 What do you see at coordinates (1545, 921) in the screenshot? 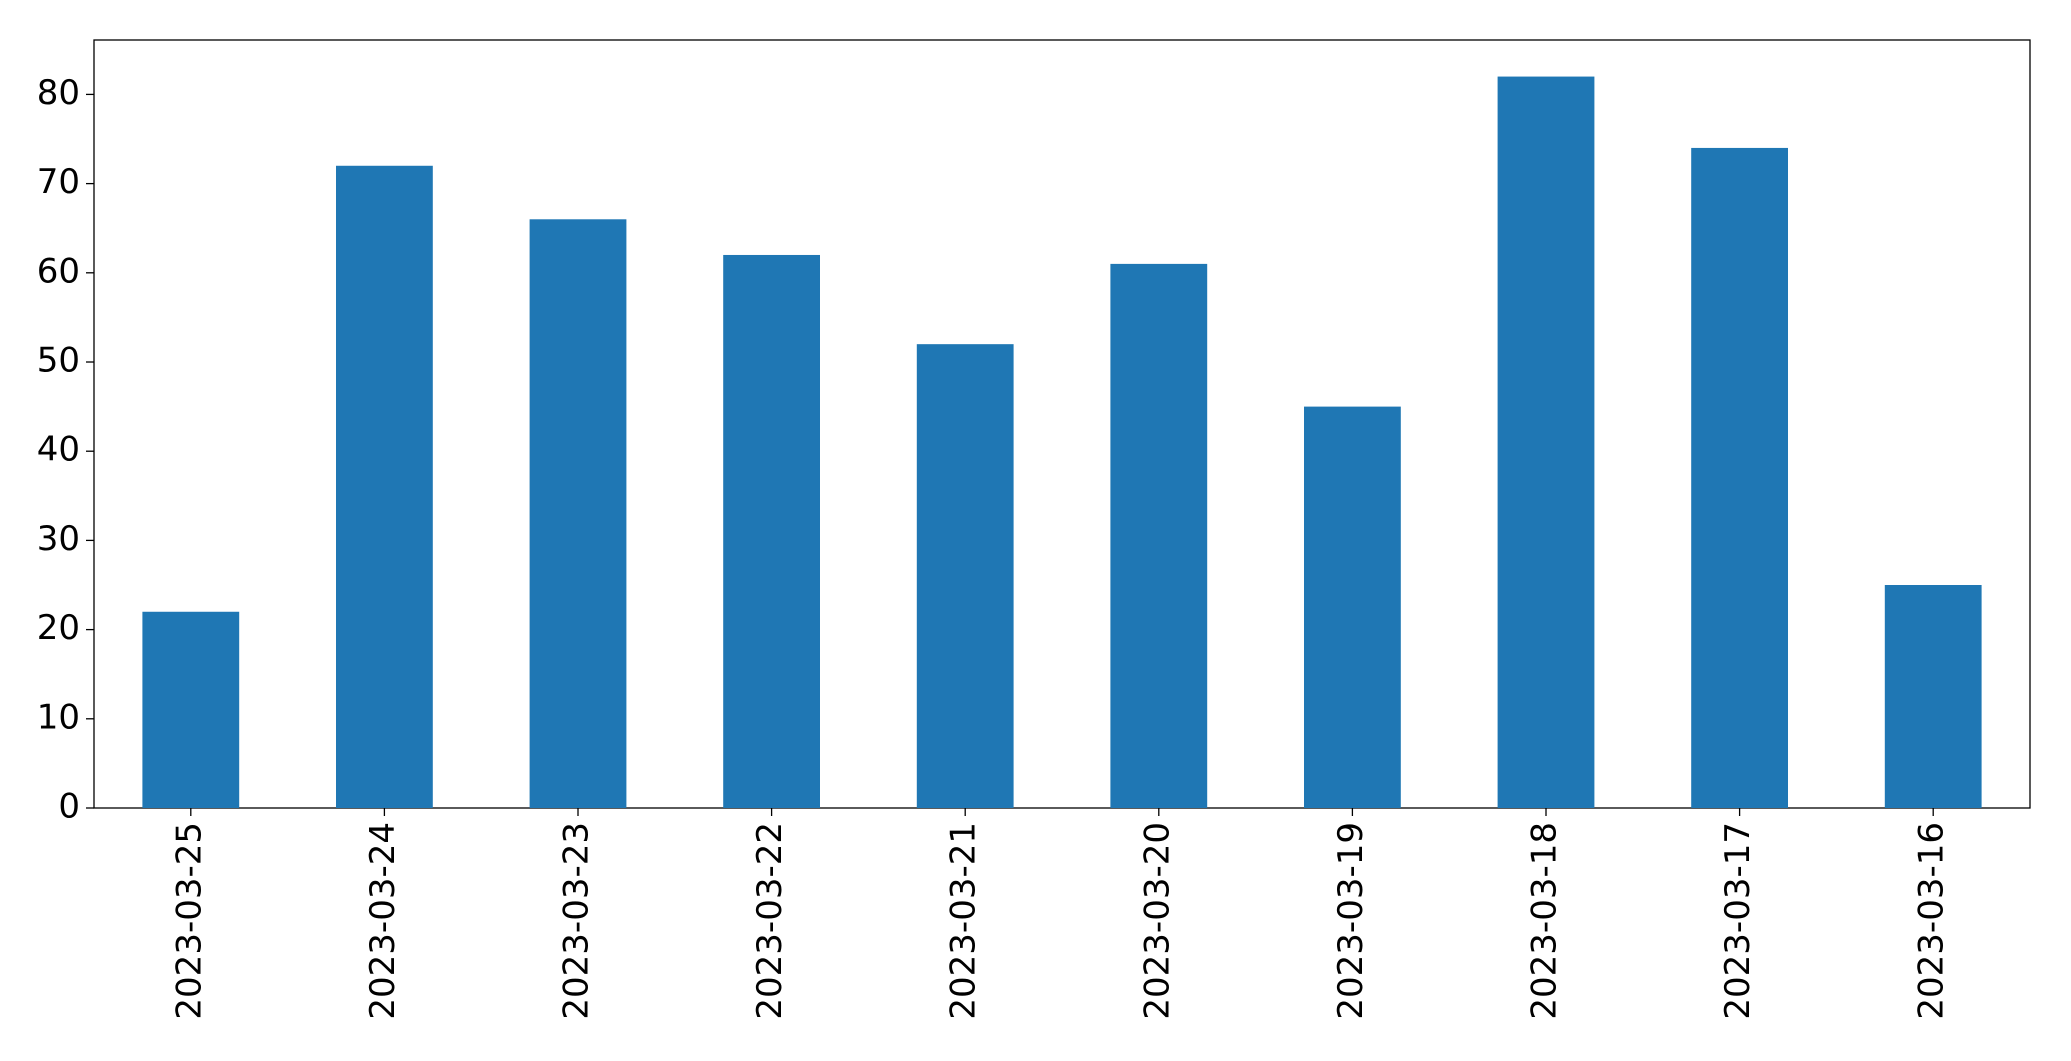
I see `x-tick-label: 2023-03-18` at bounding box center [1545, 921].